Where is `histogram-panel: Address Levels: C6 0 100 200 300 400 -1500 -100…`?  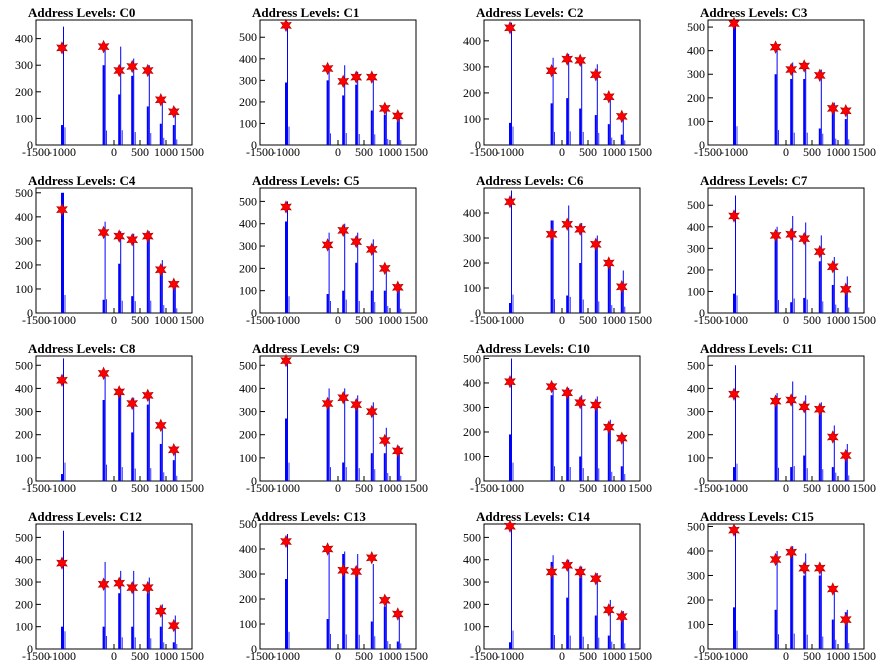
histogram-panel: Address Levels: C6 0 100 200 300 400 -1500 -100… is located at coordinates (560, 252).